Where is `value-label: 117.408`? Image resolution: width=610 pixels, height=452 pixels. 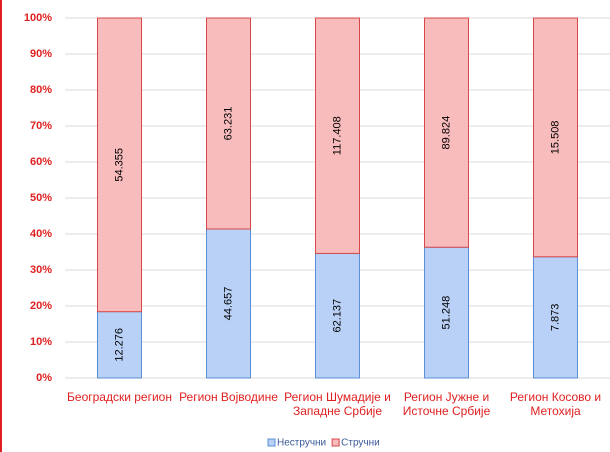 value-label: 117.408 is located at coordinates (337, 135).